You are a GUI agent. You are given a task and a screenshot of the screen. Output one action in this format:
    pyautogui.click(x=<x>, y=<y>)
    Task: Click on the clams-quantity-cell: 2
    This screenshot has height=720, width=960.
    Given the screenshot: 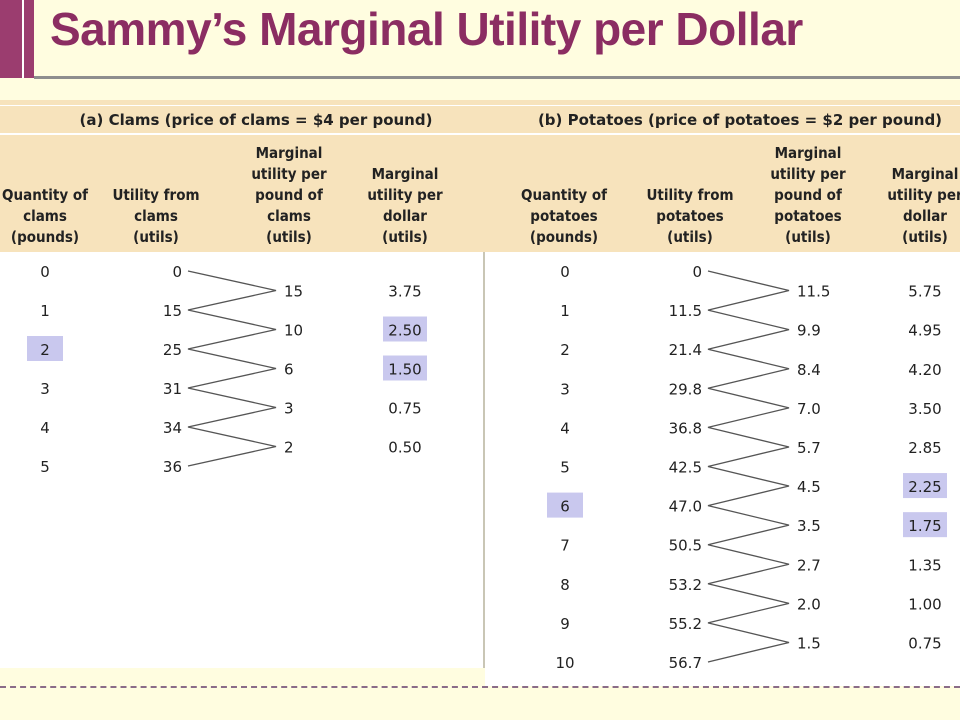 What is the action you would take?
    pyautogui.click(x=45, y=350)
    